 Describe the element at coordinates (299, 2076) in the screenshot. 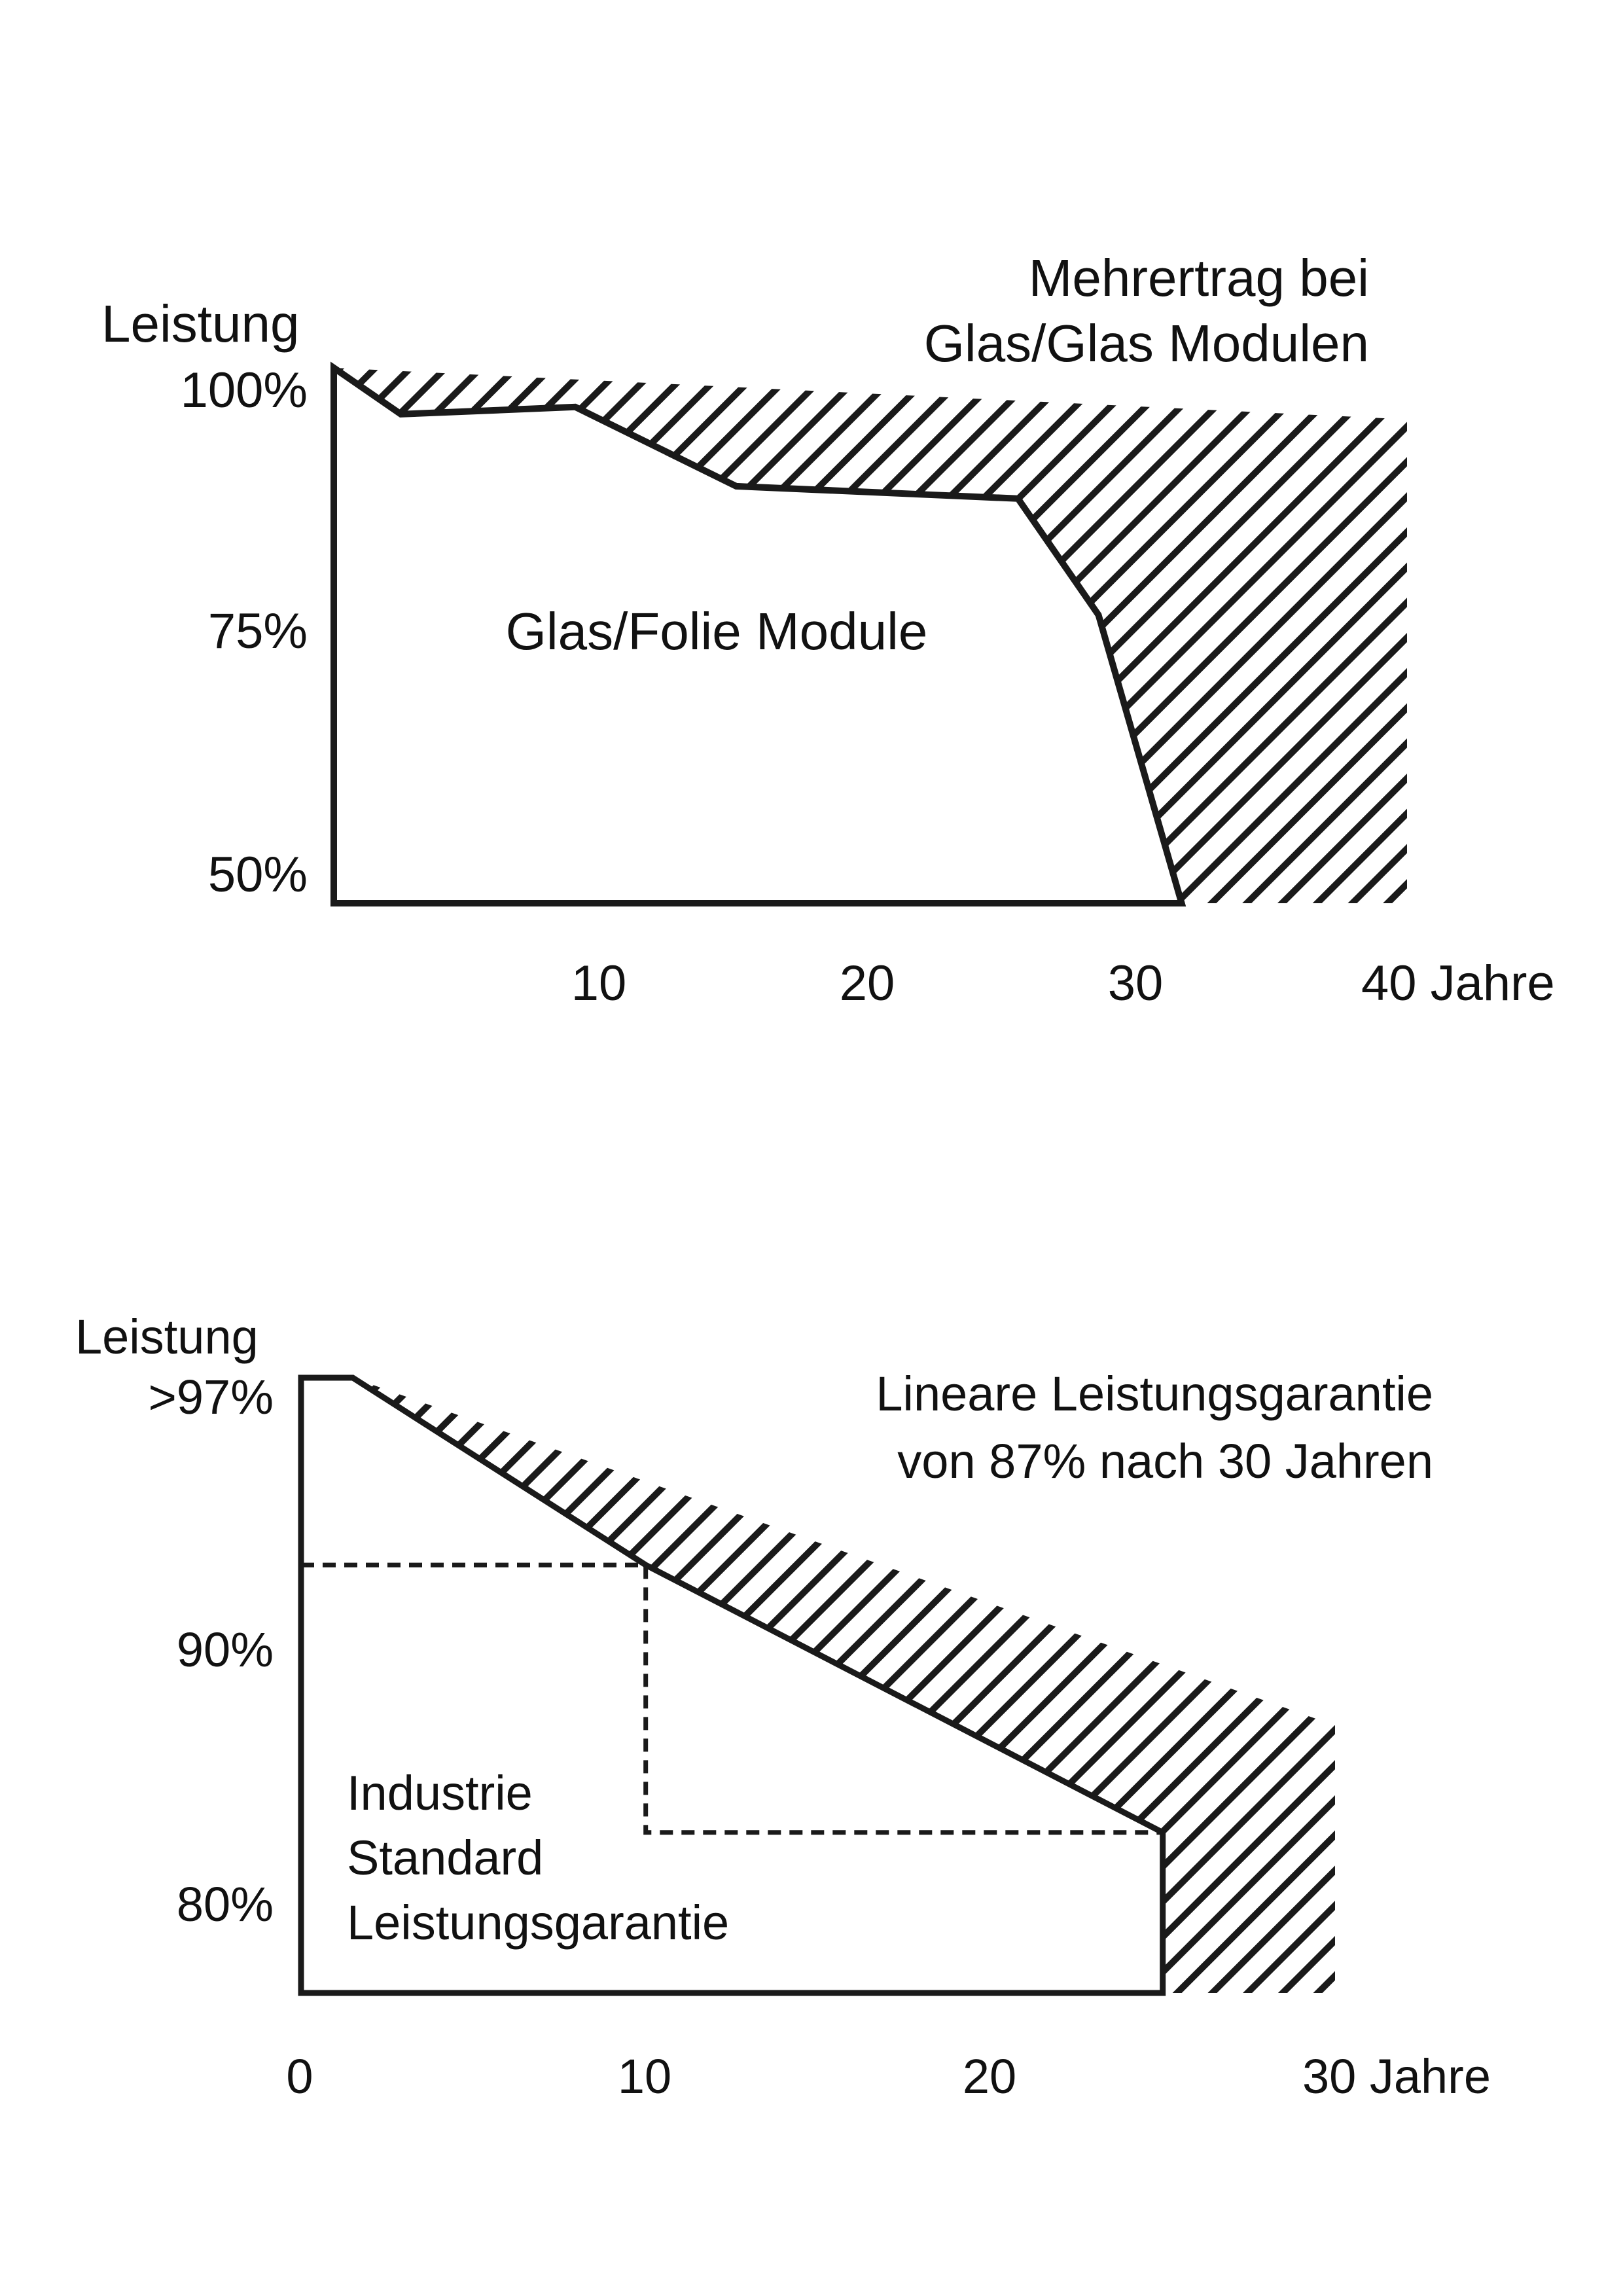

I see `chart-2-x-tick-label: 0` at that location.